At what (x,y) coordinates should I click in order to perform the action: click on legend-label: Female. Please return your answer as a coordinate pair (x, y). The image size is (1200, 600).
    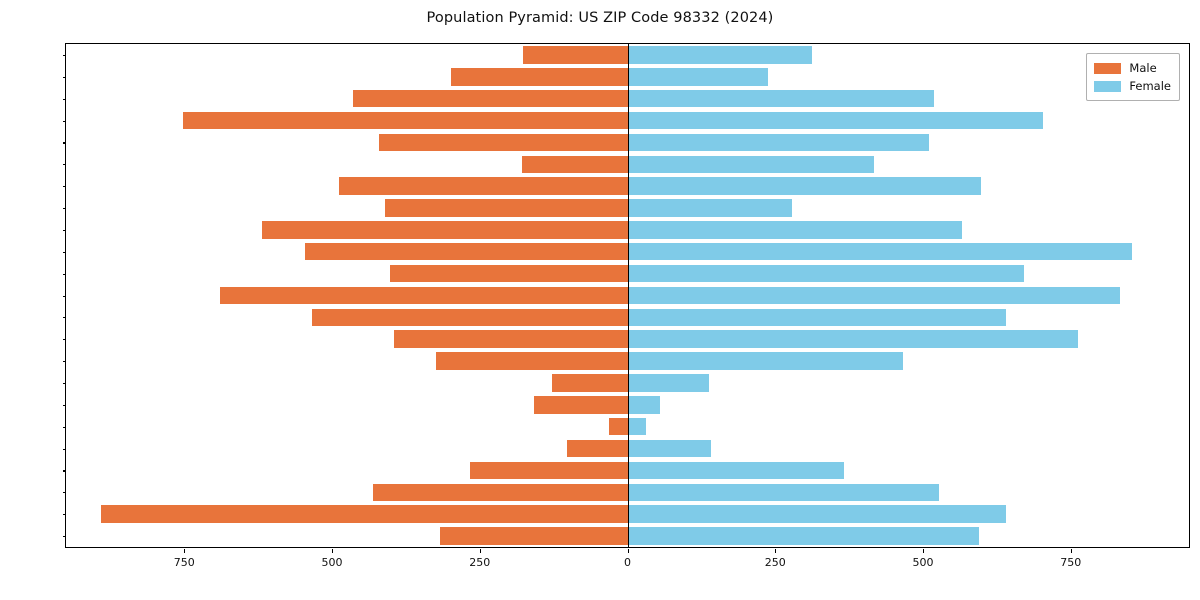
    Looking at the image, I should click on (1150, 86).